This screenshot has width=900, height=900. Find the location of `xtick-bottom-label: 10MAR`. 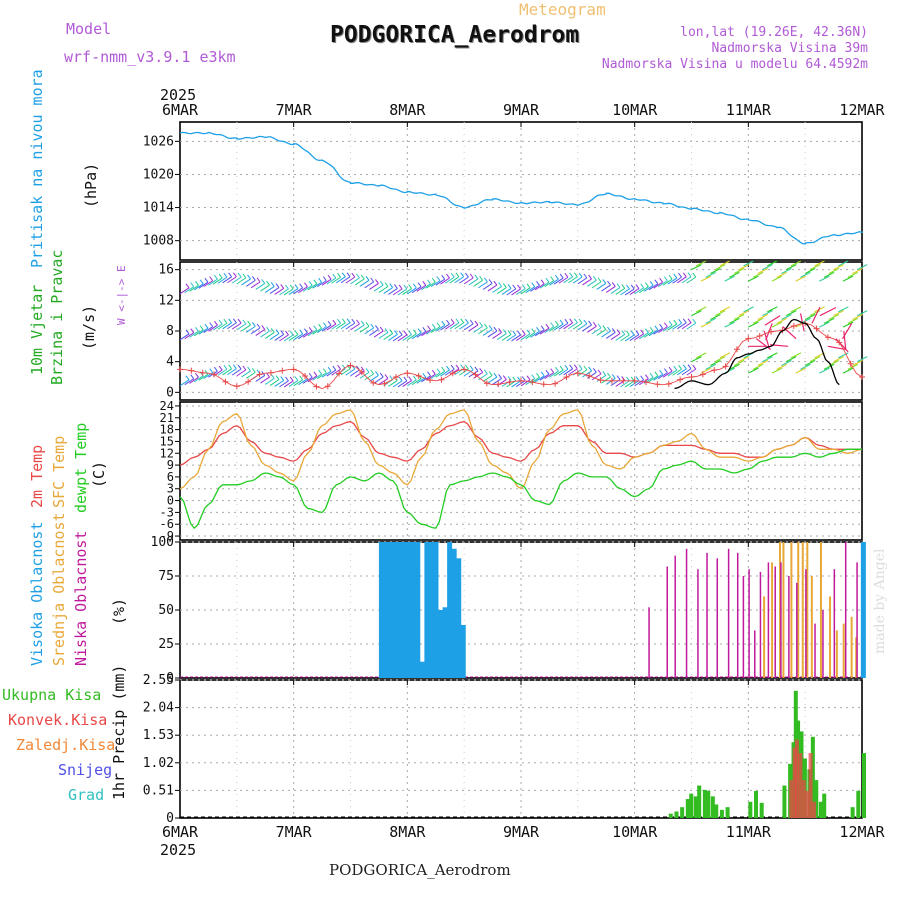

xtick-bottom-label: 10MAR is located at coordinates (635, 832).